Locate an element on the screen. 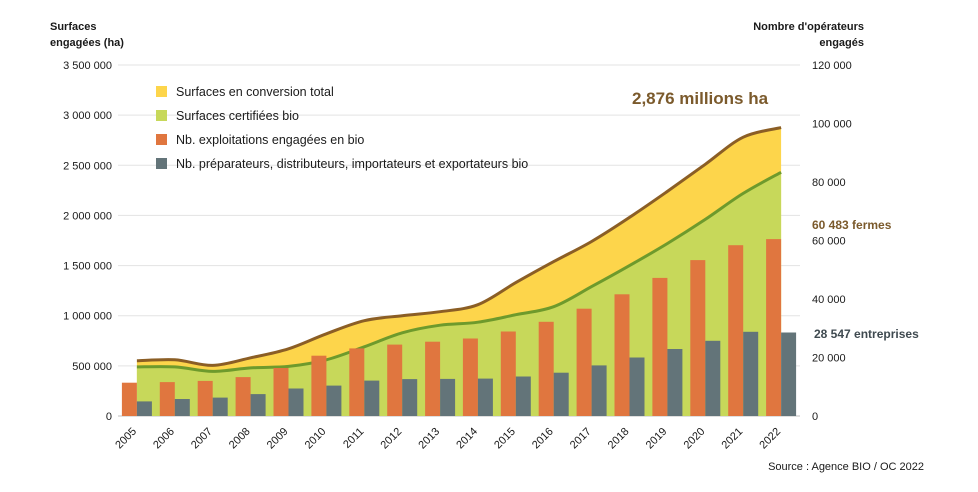  x-tick-label: 2008 is located at coordinates (240, 439).